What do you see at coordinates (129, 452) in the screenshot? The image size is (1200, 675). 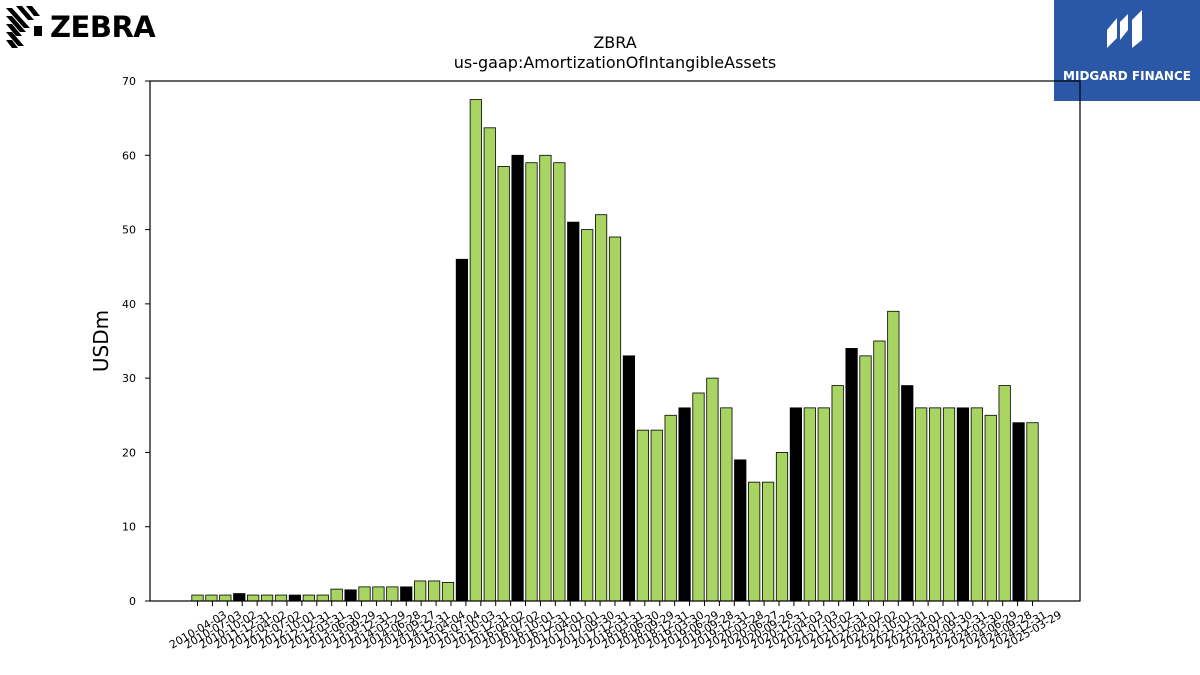 I see `y-tick-label: 20` at bounding box center [129, 452].